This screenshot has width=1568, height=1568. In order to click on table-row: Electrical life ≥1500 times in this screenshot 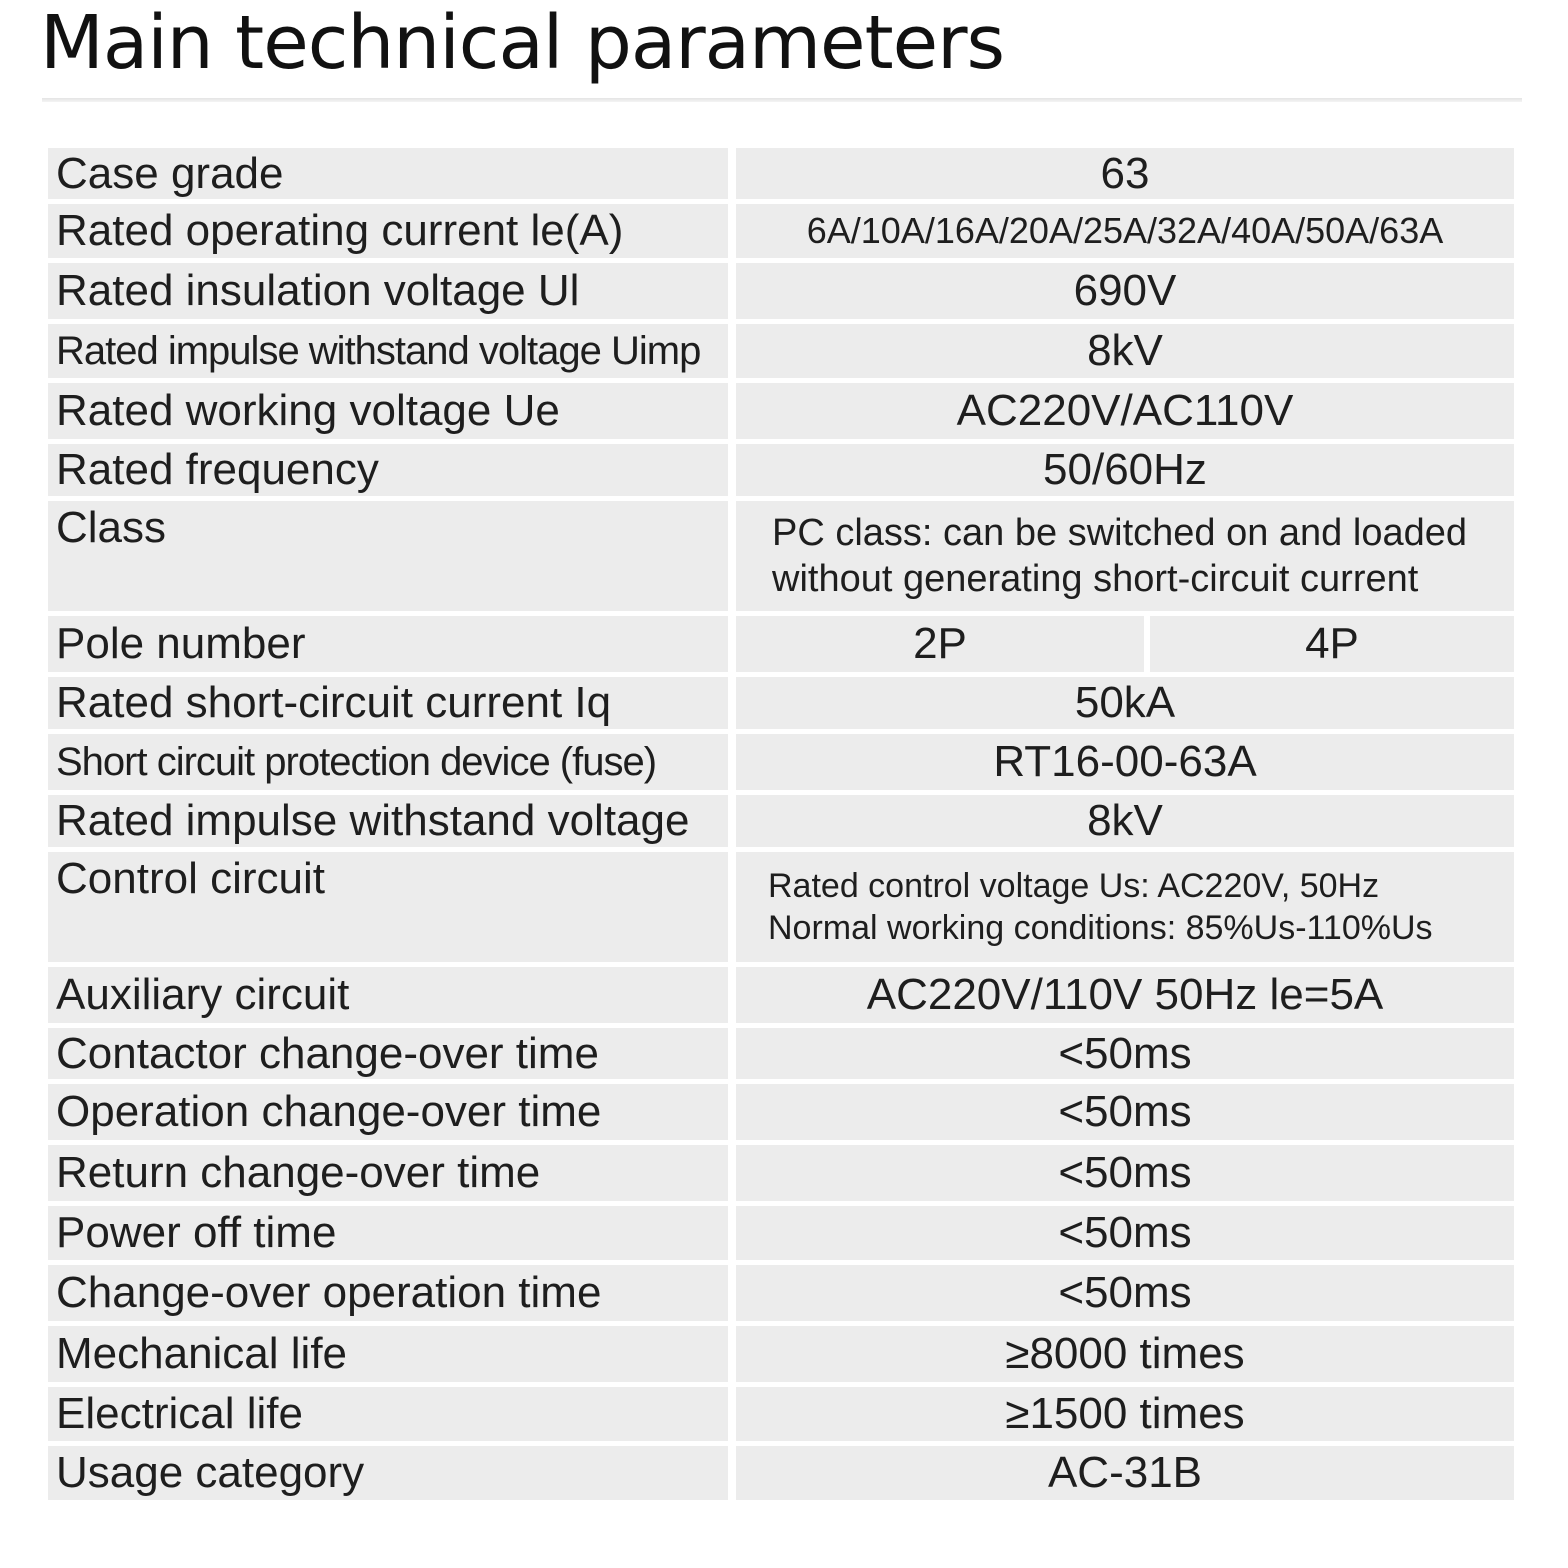, I will do `click(781, 1414)`.